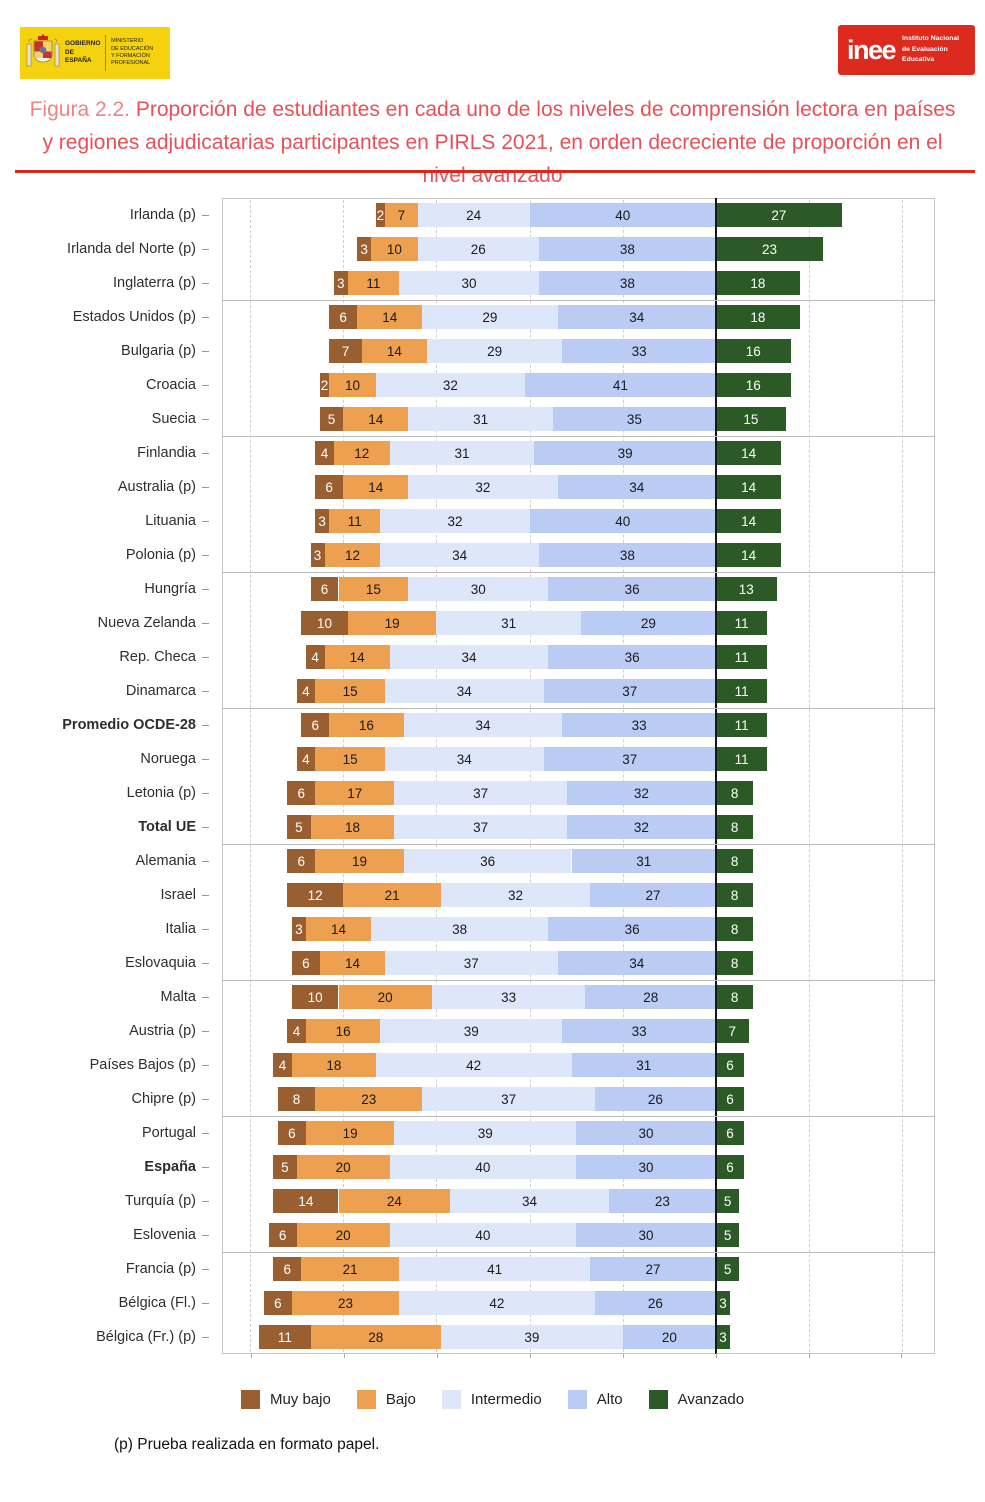 The image size is (985, 1502). I want to click on bar-segment-muy-bajo: 7, so click(345, 351).